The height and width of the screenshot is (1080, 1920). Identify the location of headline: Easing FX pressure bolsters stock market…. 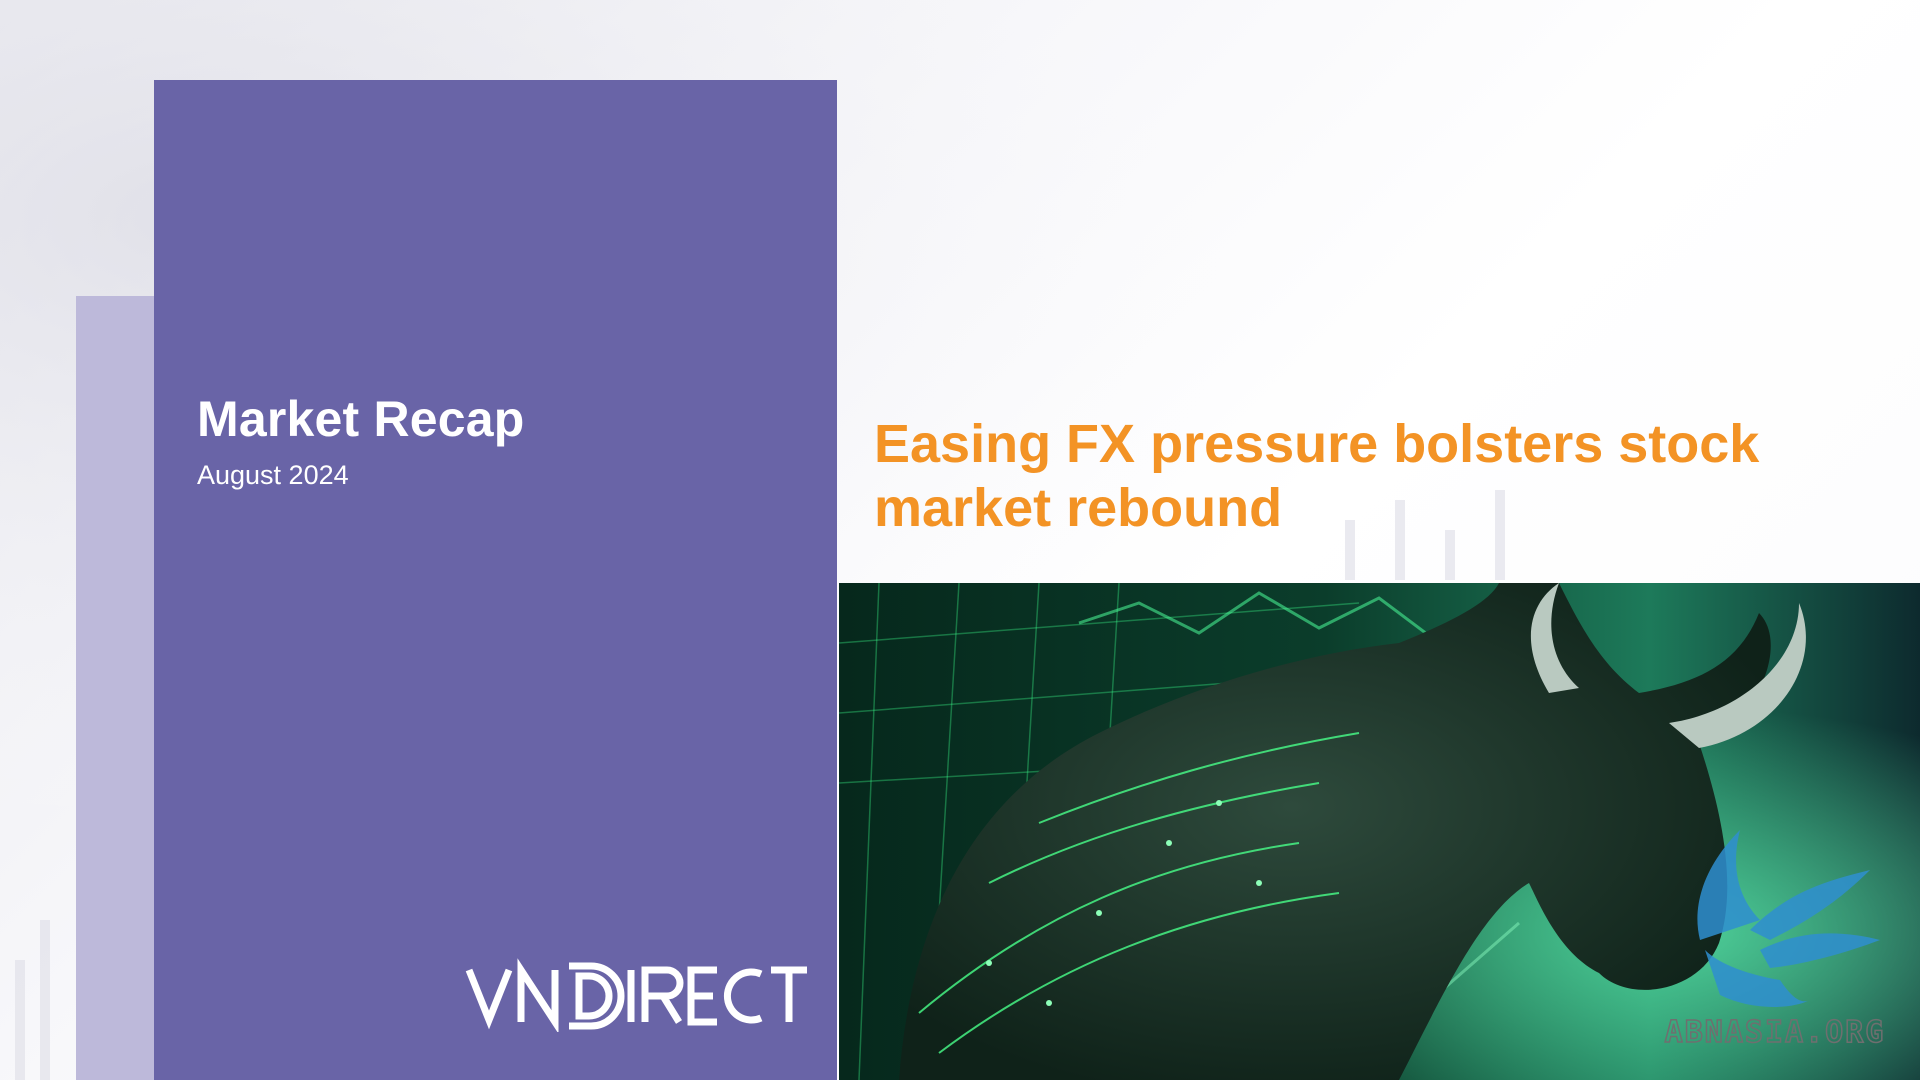
(1374, 476).